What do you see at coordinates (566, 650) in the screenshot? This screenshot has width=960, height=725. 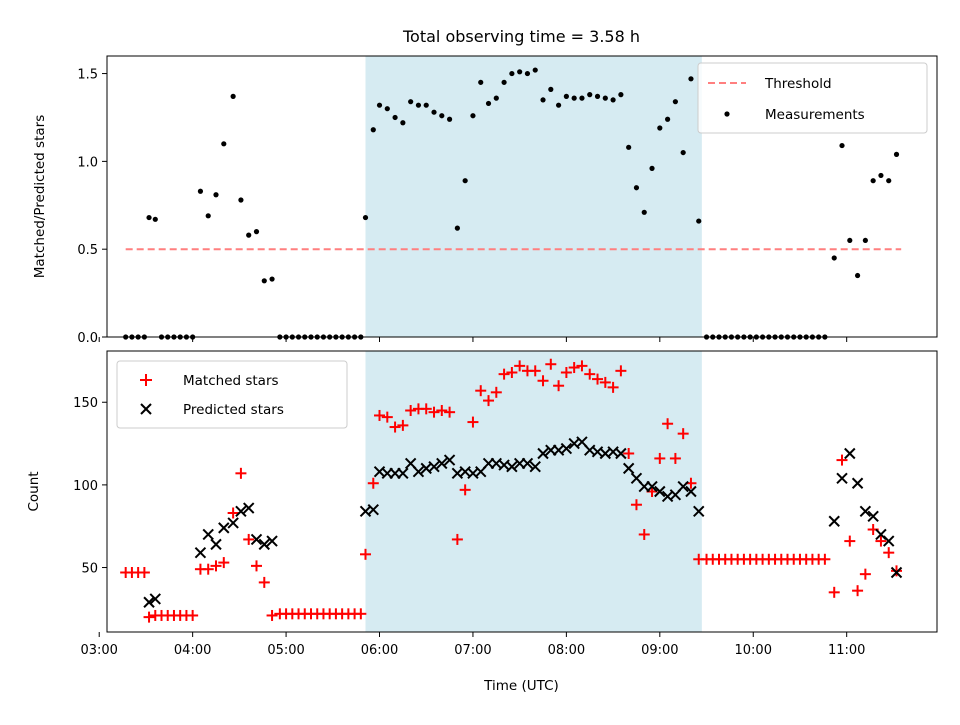 I see `x-tick-label: 08:00` at bounding box center [566, 650].